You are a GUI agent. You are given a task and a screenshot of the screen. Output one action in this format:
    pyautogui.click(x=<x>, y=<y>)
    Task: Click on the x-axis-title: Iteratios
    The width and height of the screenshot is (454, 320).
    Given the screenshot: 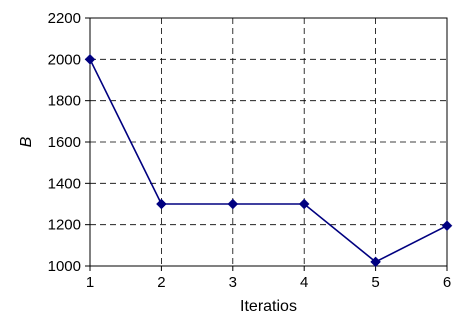 What is the action you would take?
    pyautogui.click(x=268, y=306)
    